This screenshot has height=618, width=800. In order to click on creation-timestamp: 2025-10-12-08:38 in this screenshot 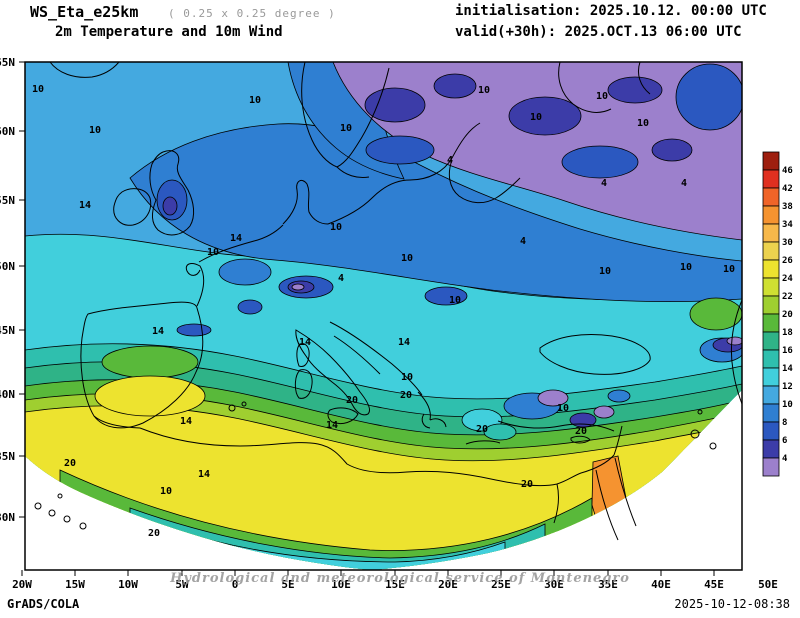, I will do `click(732, 604)`.